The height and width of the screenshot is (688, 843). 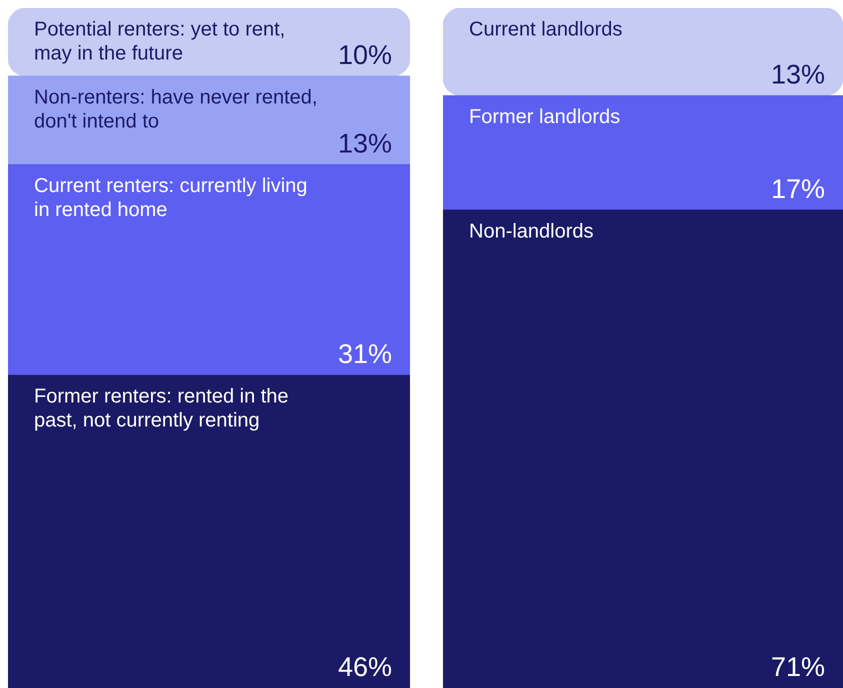 What do you see at coordinates (365, 55) in the screenshot?
I see `data-label: 10%` at bounding box center [365, 55].